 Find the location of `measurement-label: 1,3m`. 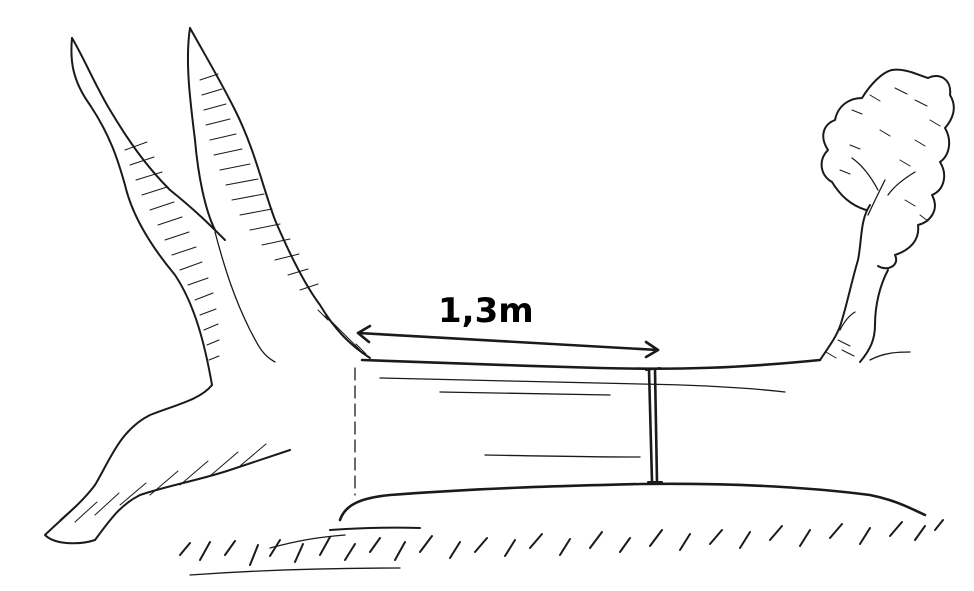

measurement-label: 1,3m is located at coordinates (486, 311).